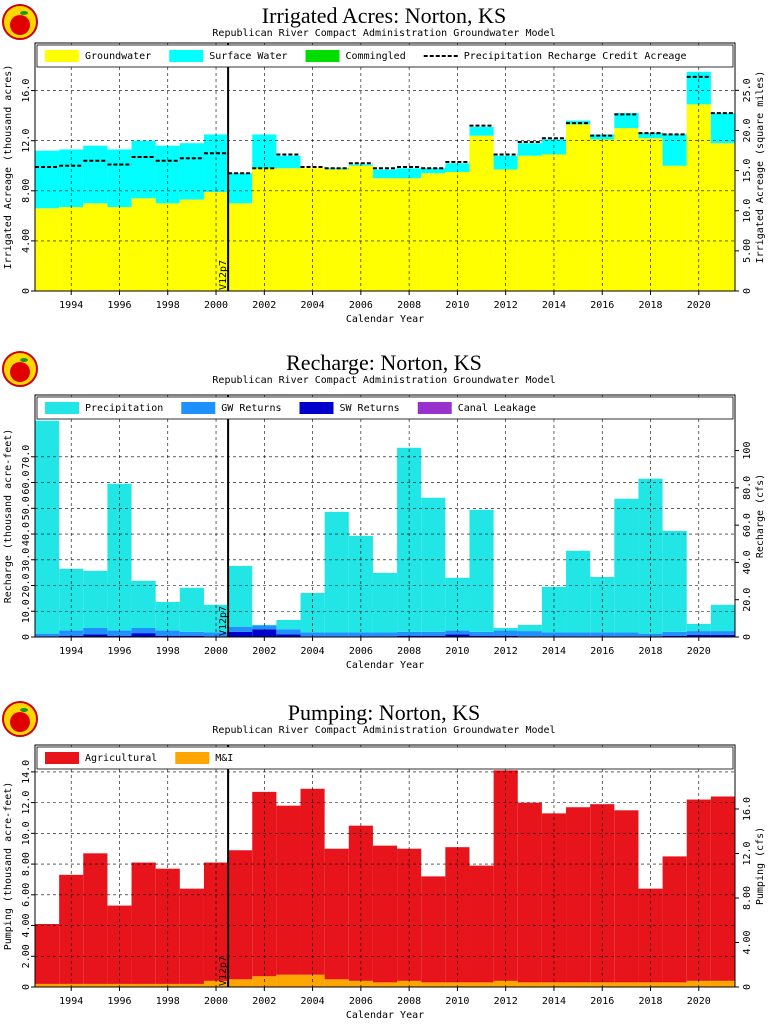  I want to click on legend-label: Groundwater, so click(118, 56).